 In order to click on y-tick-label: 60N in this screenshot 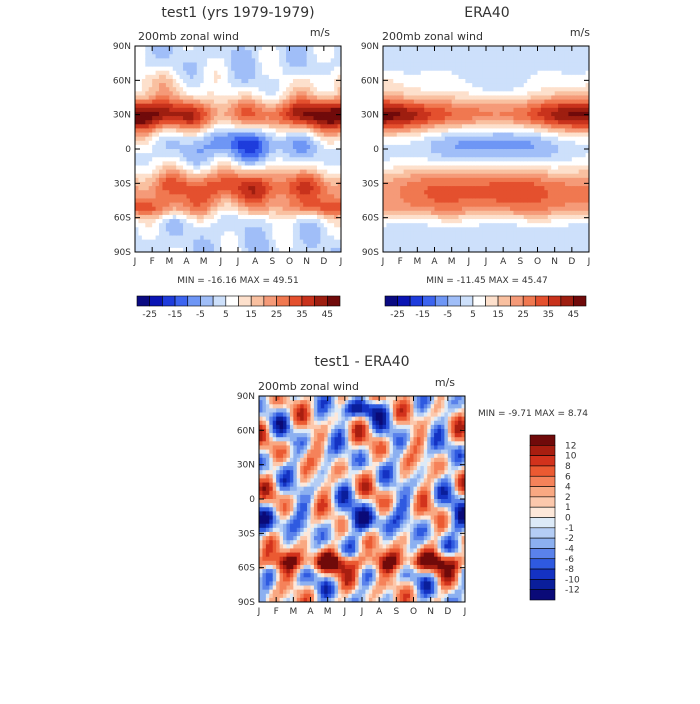, I will do `click(122, 81)`.